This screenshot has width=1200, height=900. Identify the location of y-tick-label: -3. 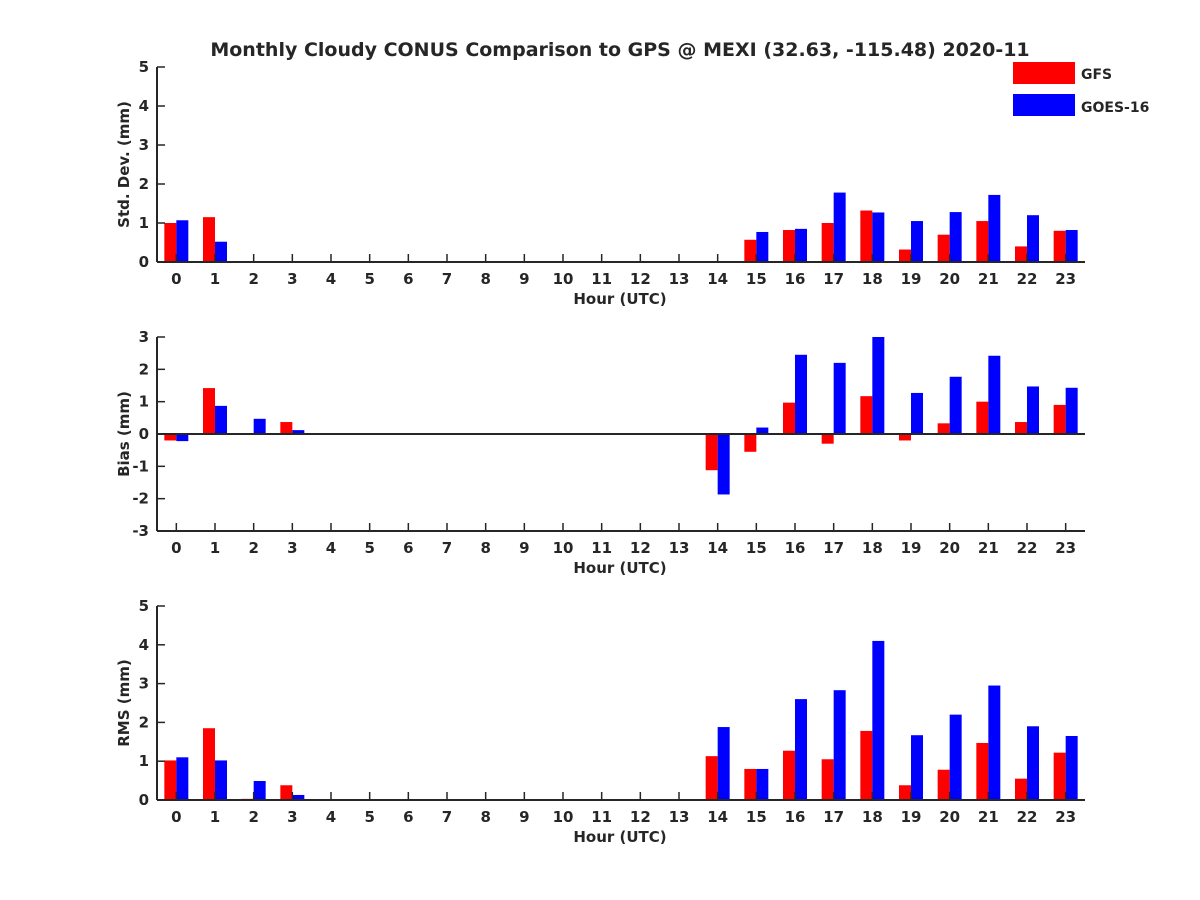
(140, 531).